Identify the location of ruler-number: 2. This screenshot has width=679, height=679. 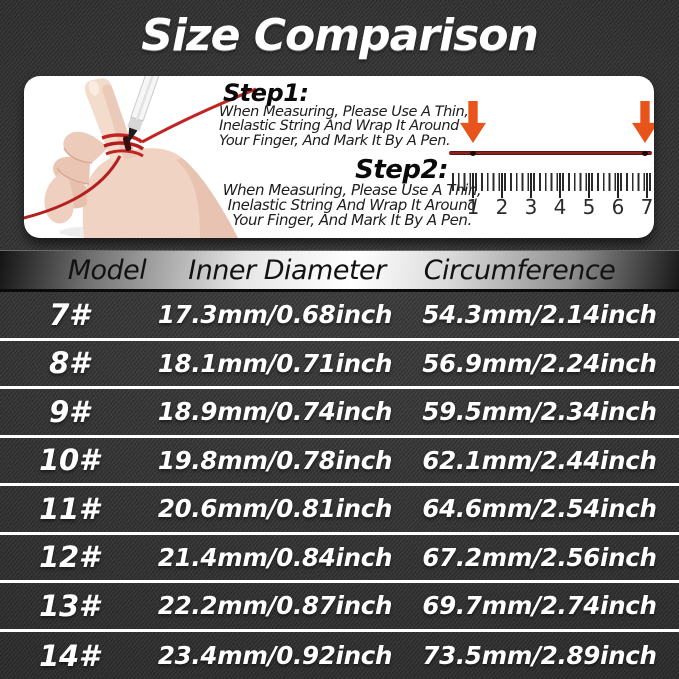
(502, 207).